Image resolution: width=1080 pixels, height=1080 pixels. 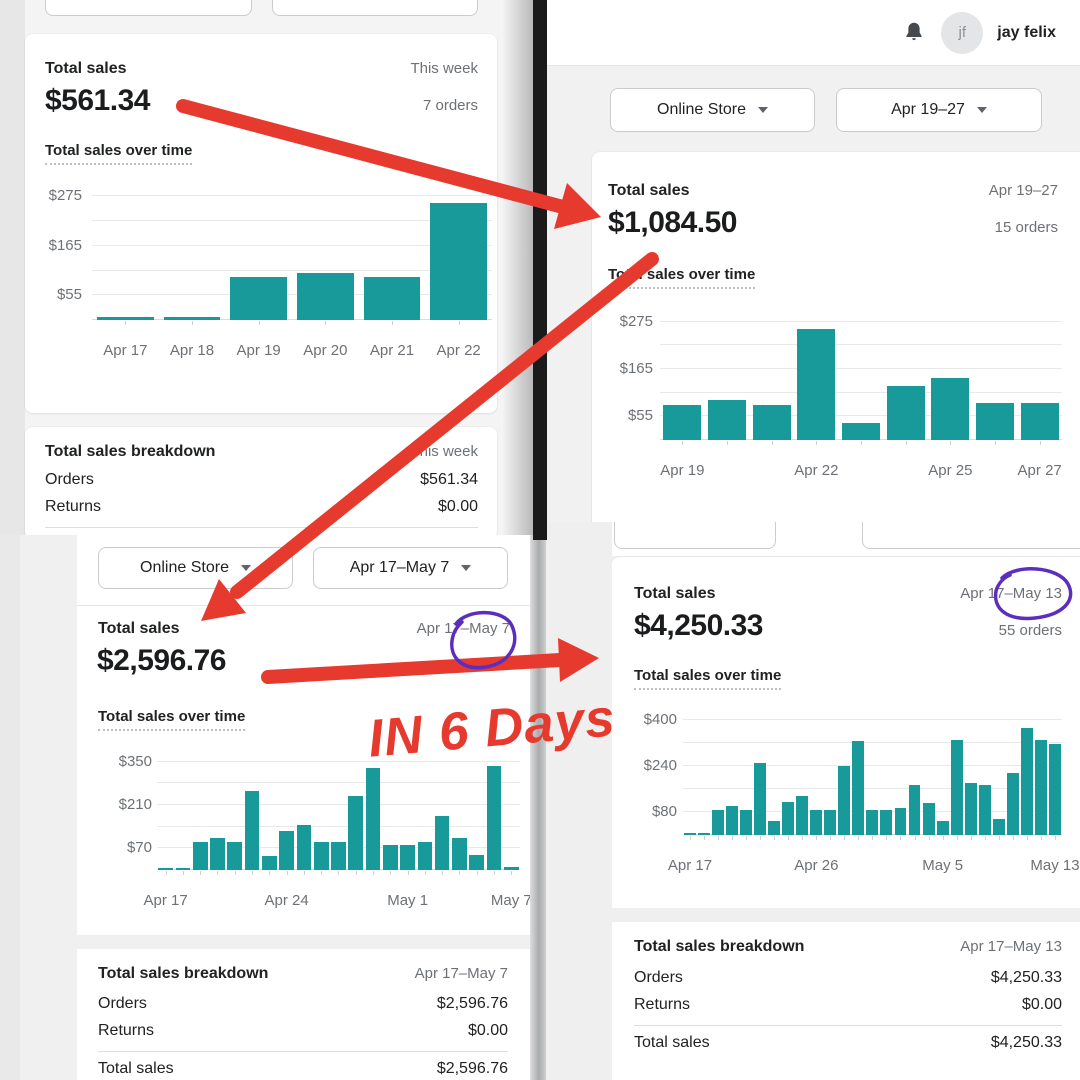 What do you see at coordinates (375, 2) in the screenshot?
I see `date-filter-label: This week` at bounding box center [375, 2].